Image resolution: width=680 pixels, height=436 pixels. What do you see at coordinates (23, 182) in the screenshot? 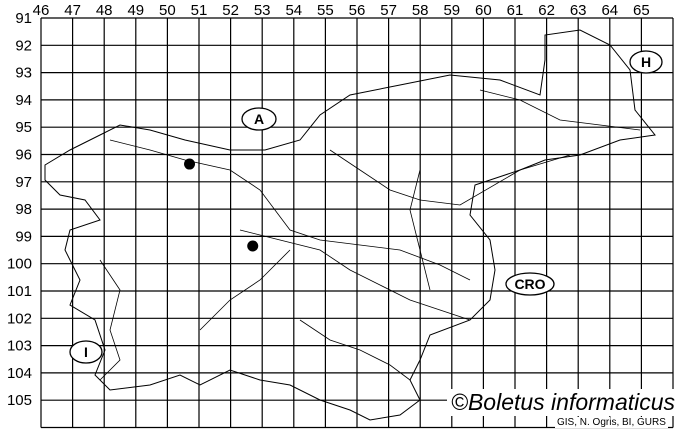
I see `row-label: 97` at bounding box center [23, 182].